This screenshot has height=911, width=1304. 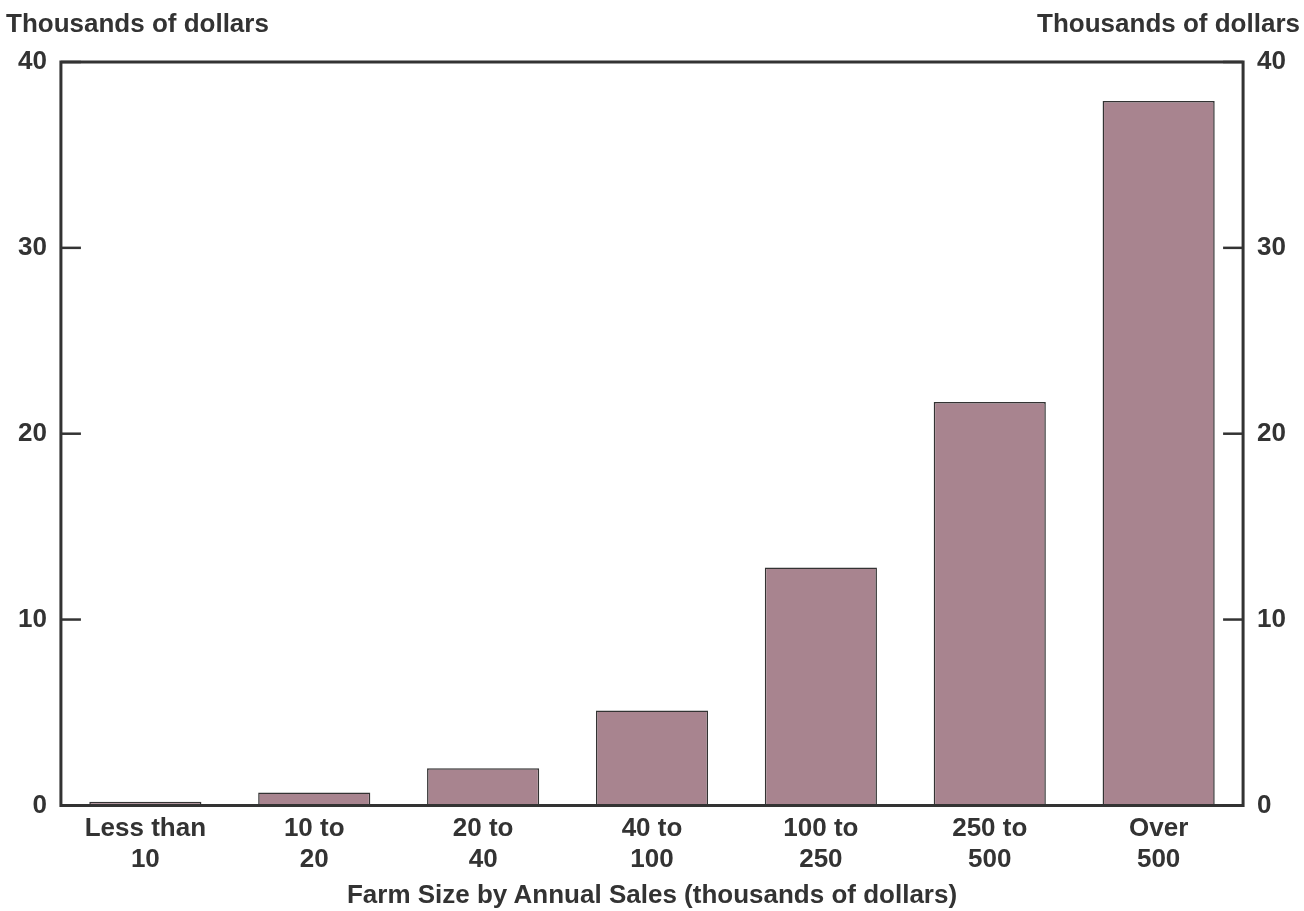 I want to click on y2-tick-label: 10, so click(x=1271, y=617).